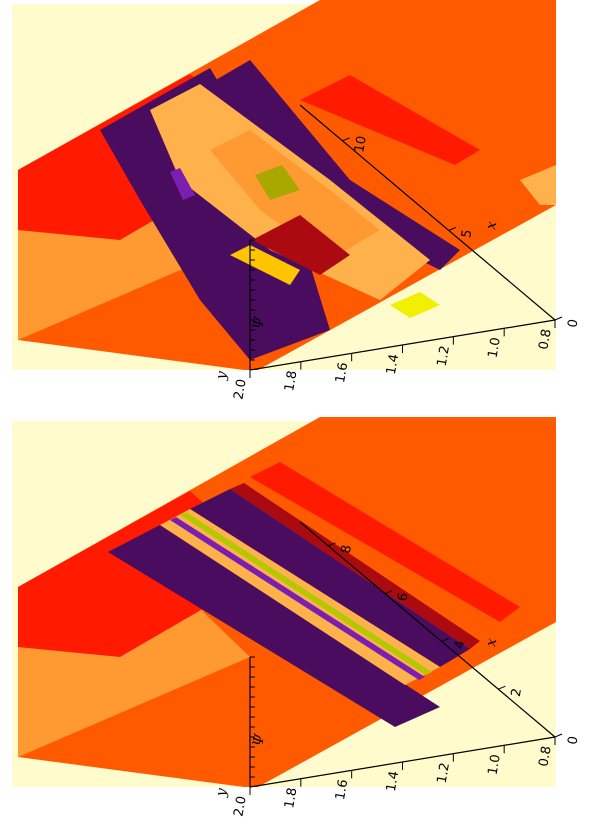 This screenshot has height=834, width=598. Describe the element at coordinates (301, 245) in the screenshot. I see `maroon-patch` at that location.